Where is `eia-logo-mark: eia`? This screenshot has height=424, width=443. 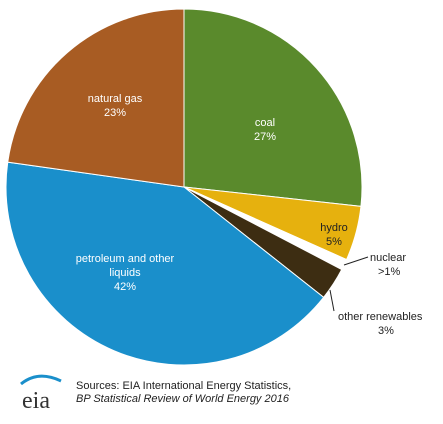
eia-logo-mark: eia is located at coordinates (41, 394).